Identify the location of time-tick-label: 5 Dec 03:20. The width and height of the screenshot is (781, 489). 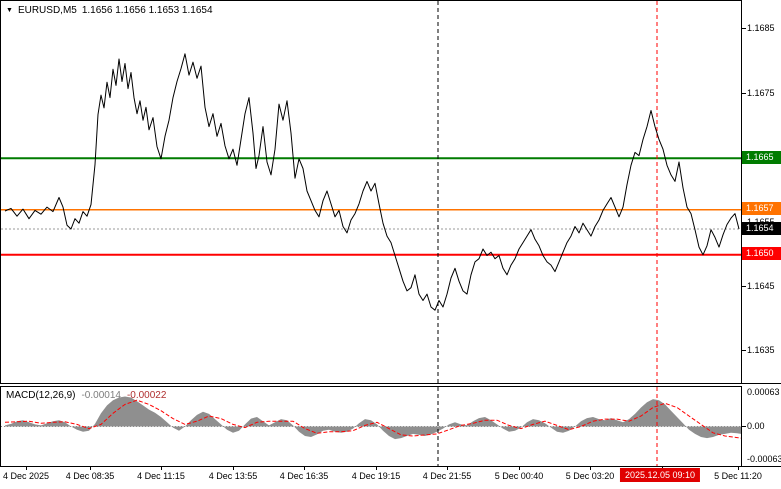
(590, 476).